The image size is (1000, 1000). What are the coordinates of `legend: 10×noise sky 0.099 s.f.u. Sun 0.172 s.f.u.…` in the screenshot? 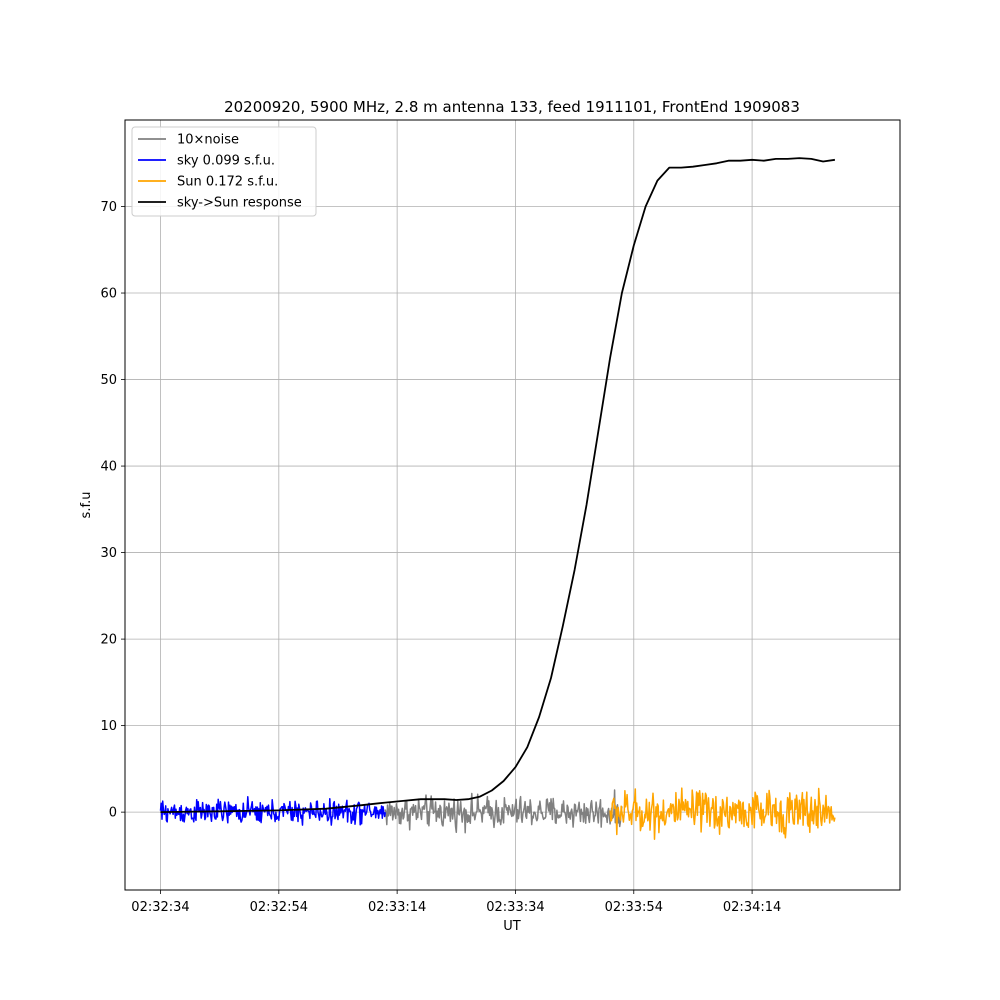 It's located at (224, 171).